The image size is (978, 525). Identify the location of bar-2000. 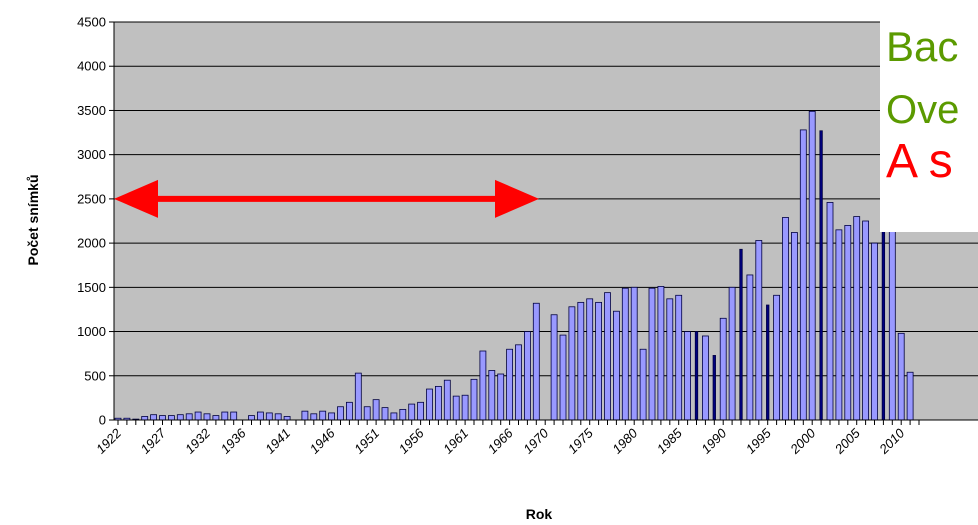
(812, 265).